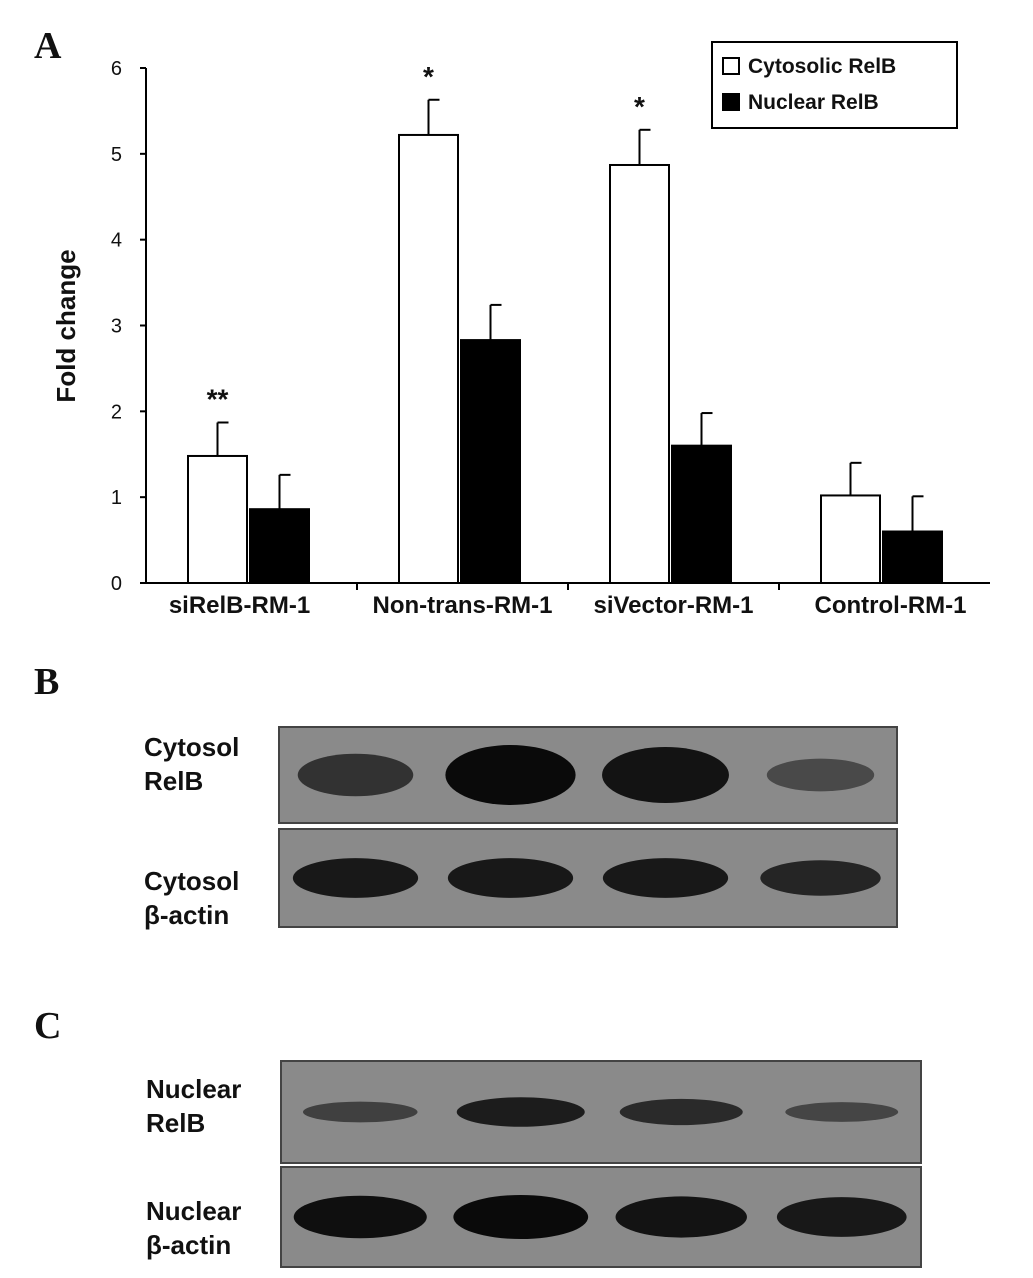 This screenshot has height=1278, width=1033. Describe the element at coordinates (176, 1123) in the screenshot. I see `blot-c-row1-label-line2: RelB` at that location.